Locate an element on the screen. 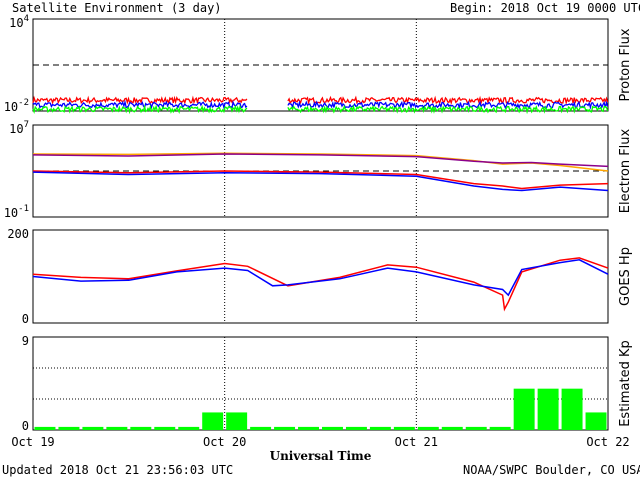 Image resolution: width=640 pixels, height=480 pixels. x-tick-label: Oct 20 is located at coordinates (224, 442).